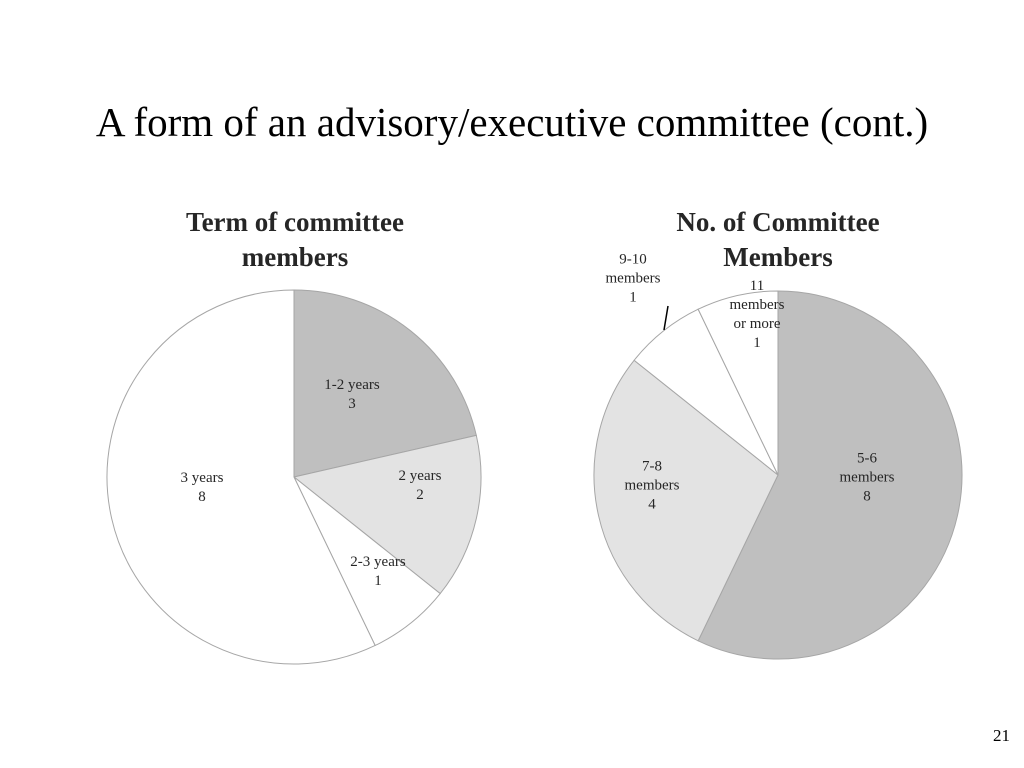 This screenshot has height=768, width=1024. I want to click on members-category-label: or more, so click(756, 324).